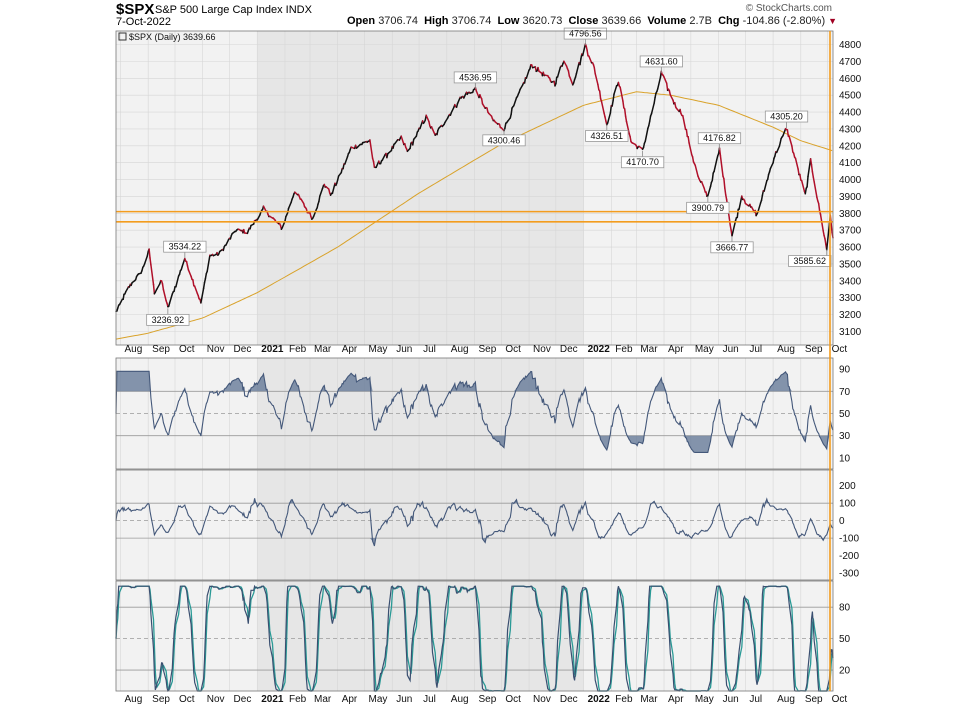 The width and height of the screenshot is (980, 707). Describe the element at coordinates (542, 21) in the screenshot. I see `low-value: 3620.73` at that location.